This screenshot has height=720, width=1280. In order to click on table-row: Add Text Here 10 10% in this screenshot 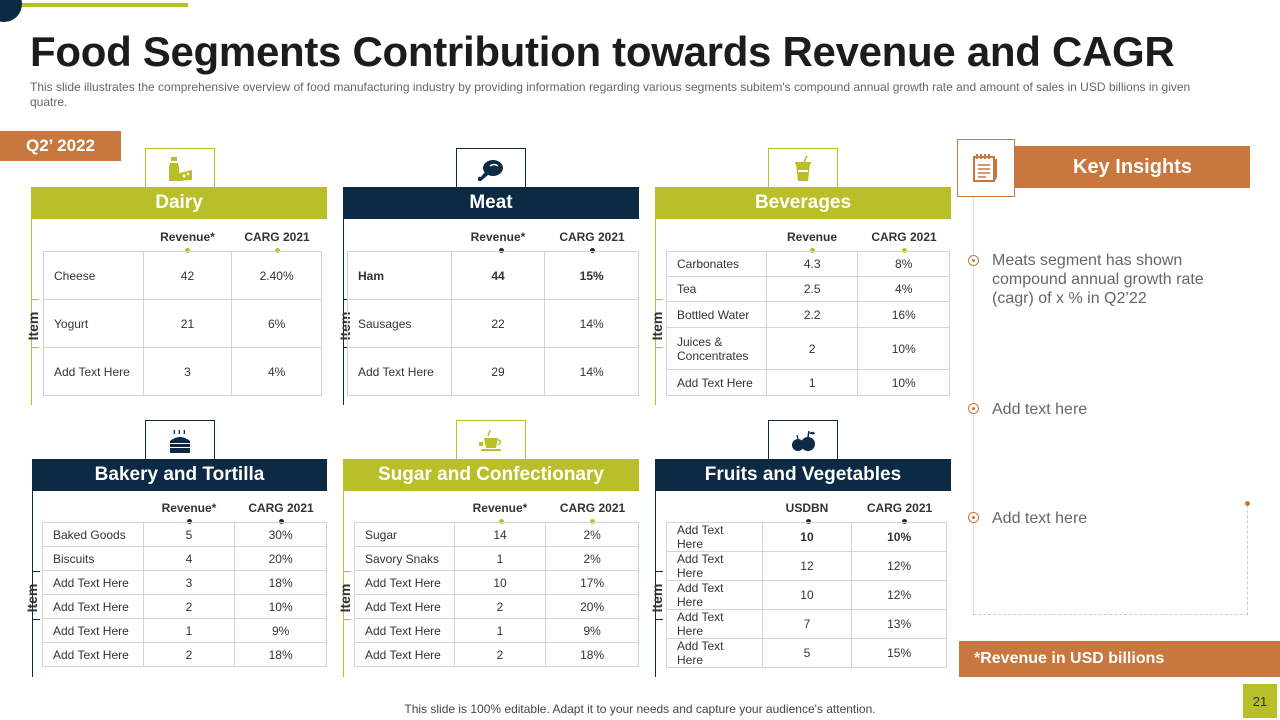, I will do `click(806, 537)`.